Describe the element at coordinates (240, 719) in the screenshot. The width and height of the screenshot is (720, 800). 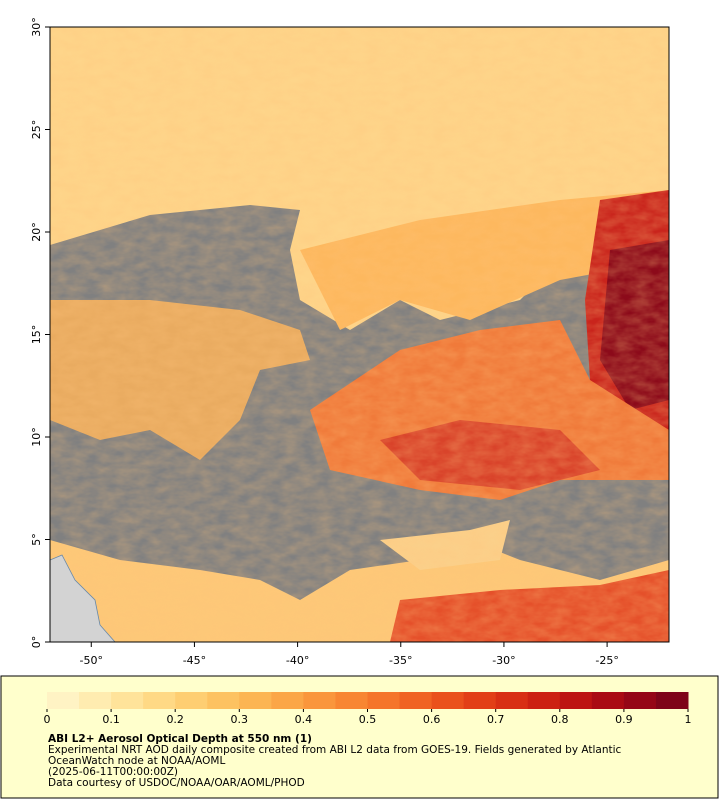
I see `colorbar-tick-label: 0.3` at that location.